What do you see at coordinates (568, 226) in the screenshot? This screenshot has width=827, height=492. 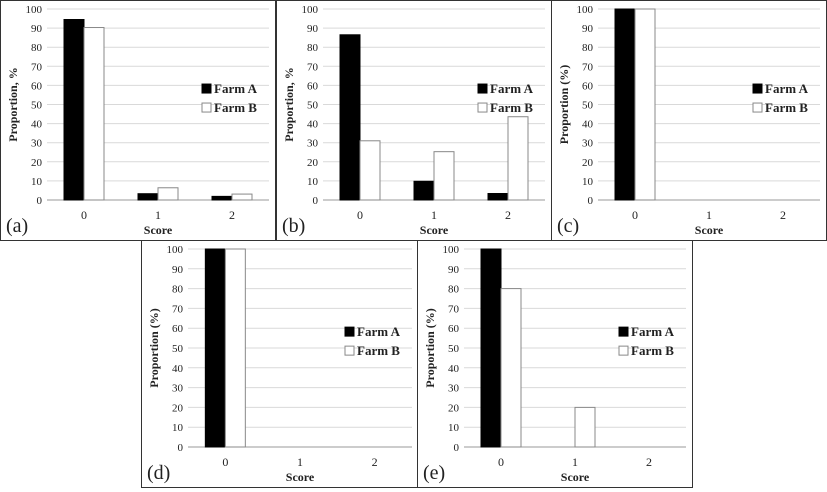 I see `panel-label: (c)` at bounding box center [568, 226].